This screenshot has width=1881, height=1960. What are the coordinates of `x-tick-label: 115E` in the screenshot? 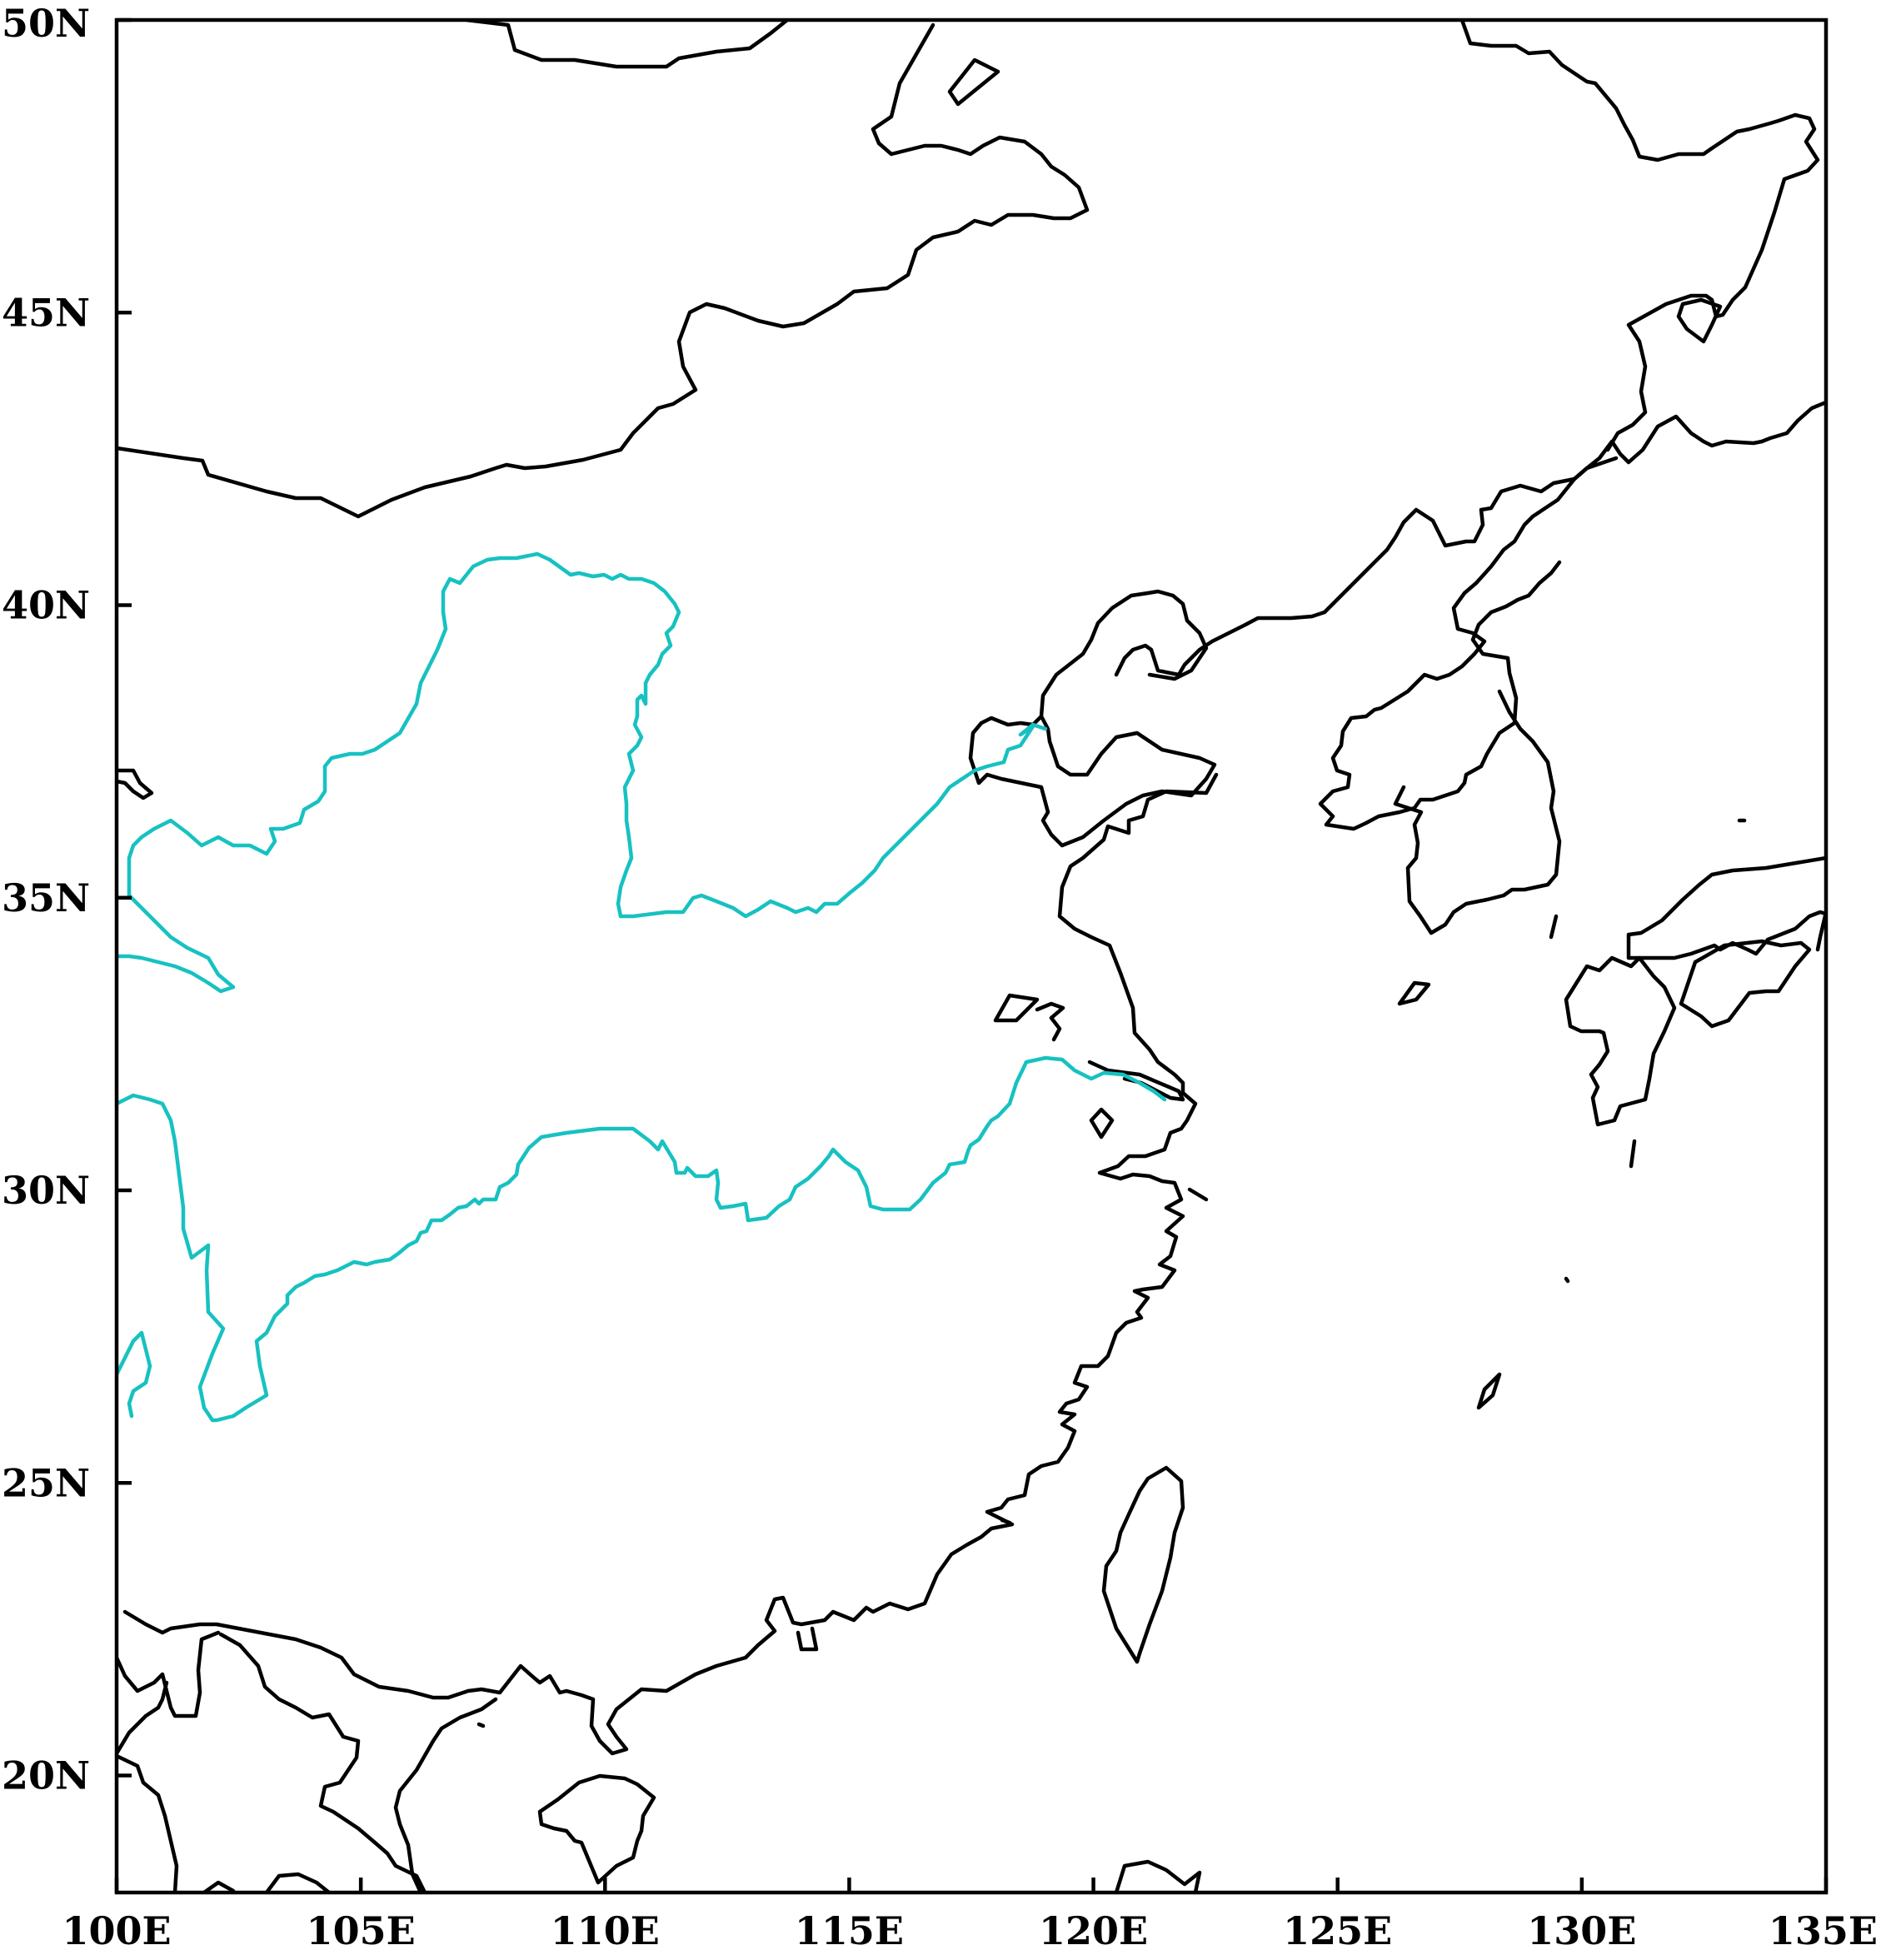 It's located at (849, 1930).